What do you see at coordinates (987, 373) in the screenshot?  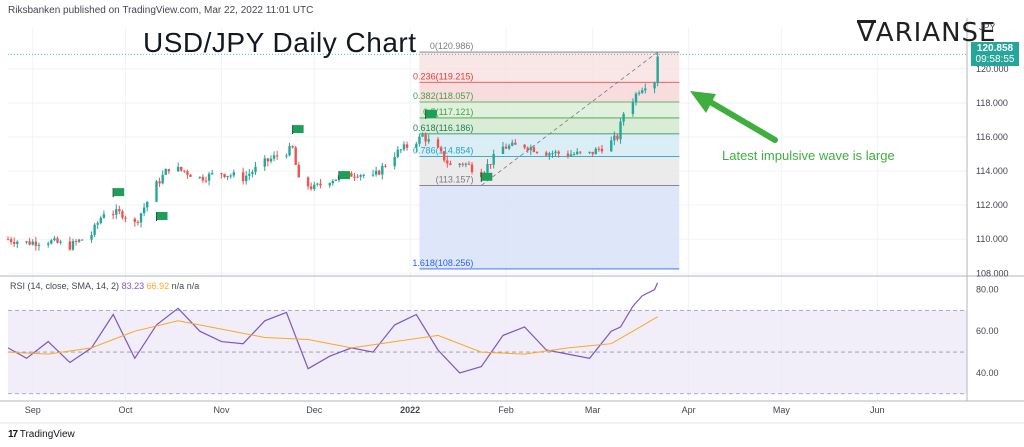 I see `rsi-tick-label: 40.00` at bounding box center [987, 373].